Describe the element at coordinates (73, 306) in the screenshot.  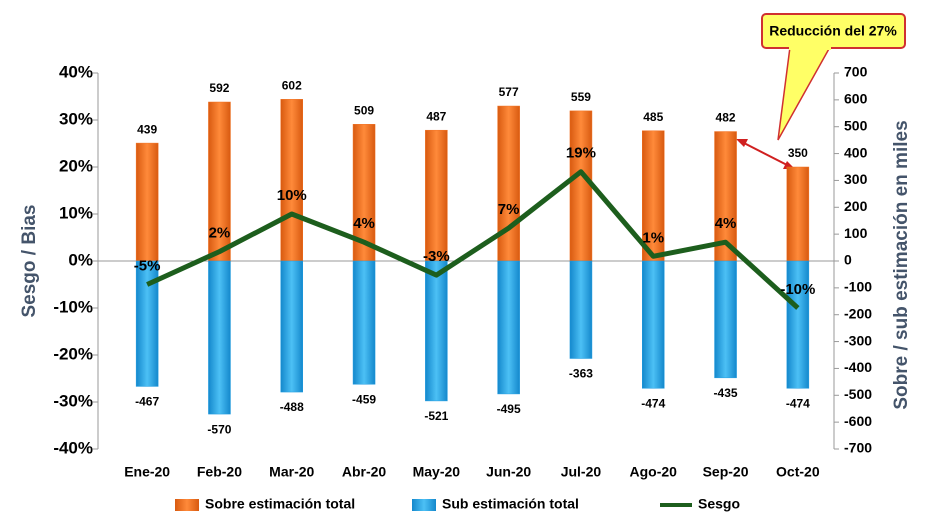
I see `y-tick-label: -10%` at that location.